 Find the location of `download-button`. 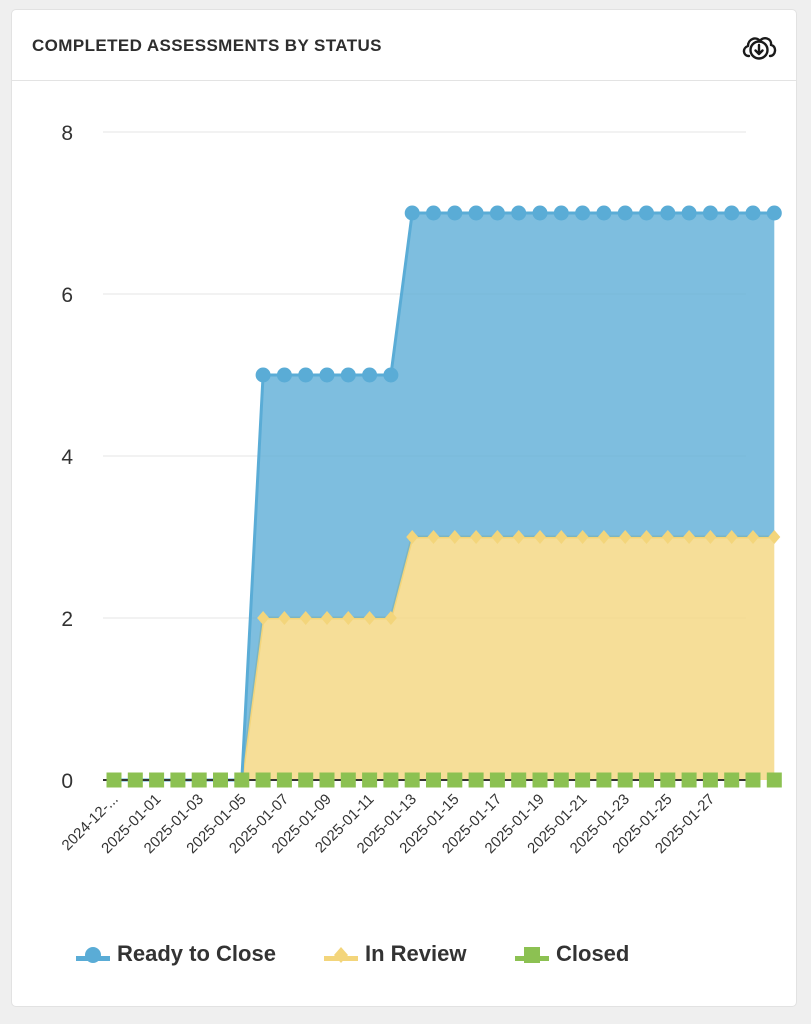

download-button is located at coordinates (759, 47).